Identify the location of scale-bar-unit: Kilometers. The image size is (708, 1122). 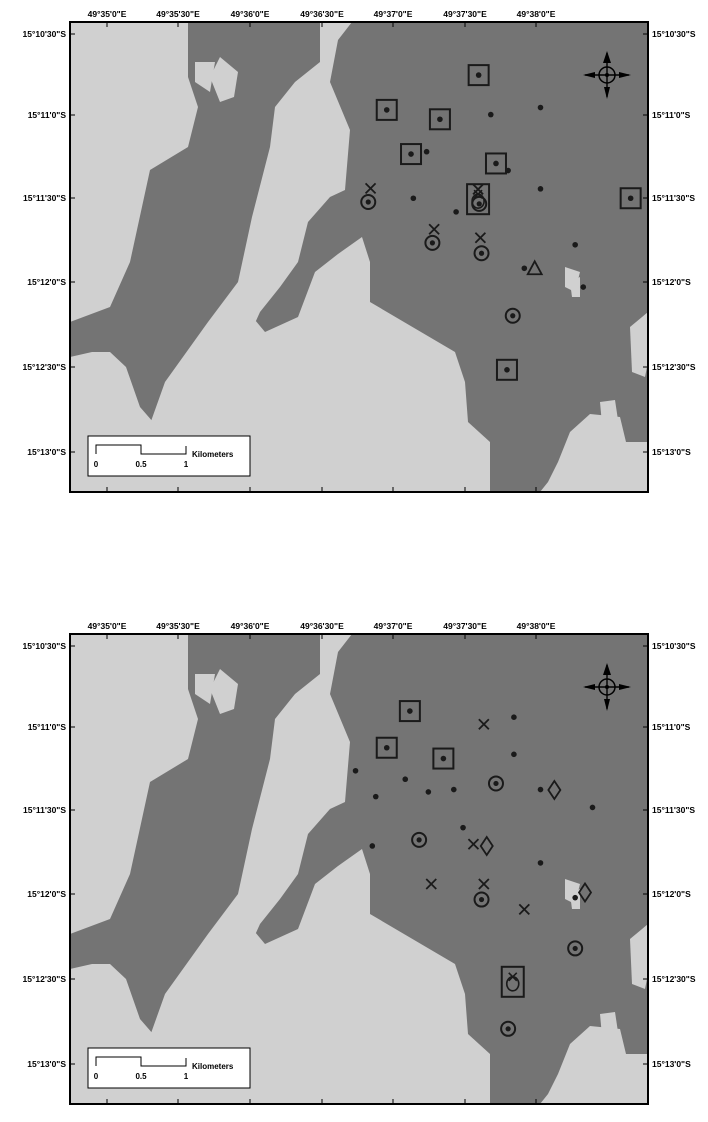
(213, 454).